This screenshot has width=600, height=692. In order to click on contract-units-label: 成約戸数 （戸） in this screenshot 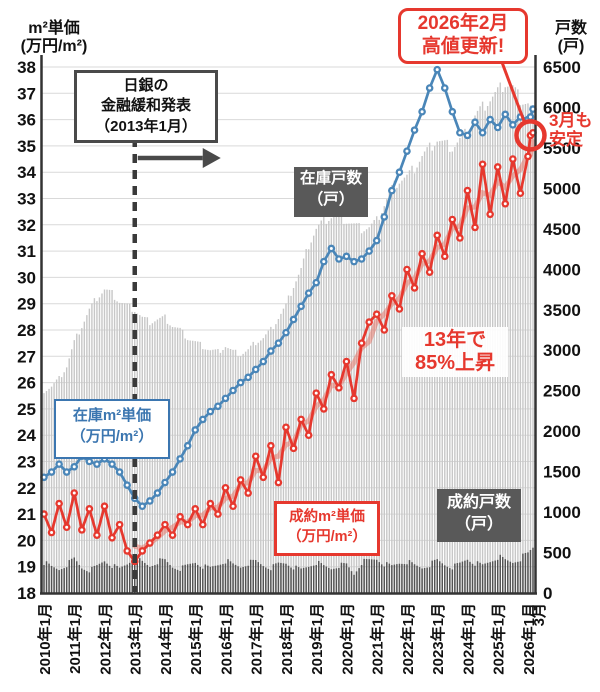, I will do `click(479, 515)`.